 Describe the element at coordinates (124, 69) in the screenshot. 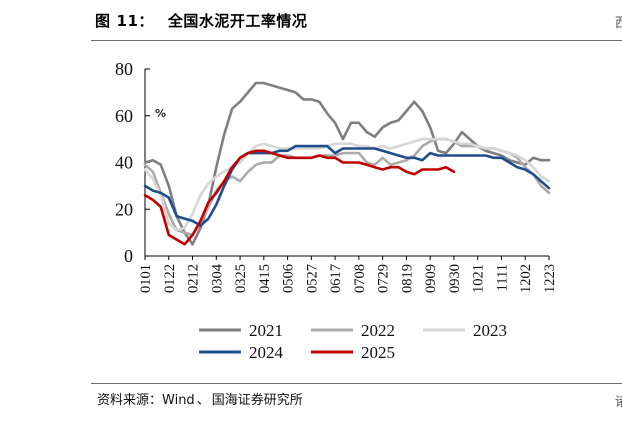

I see `y-tick-label: 80` at that location.